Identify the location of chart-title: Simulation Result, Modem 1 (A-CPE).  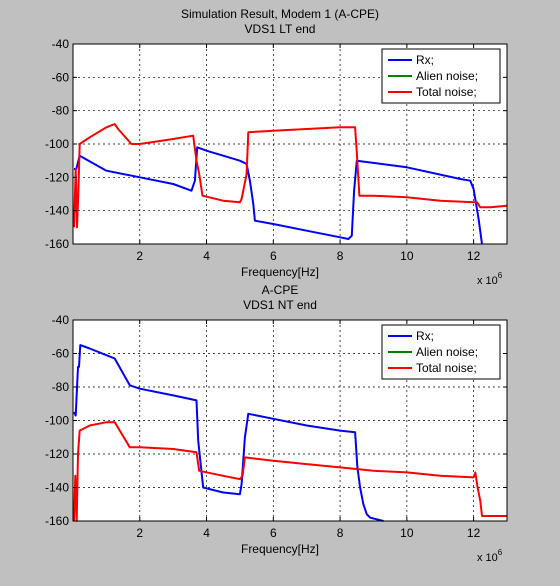
(280, 14).